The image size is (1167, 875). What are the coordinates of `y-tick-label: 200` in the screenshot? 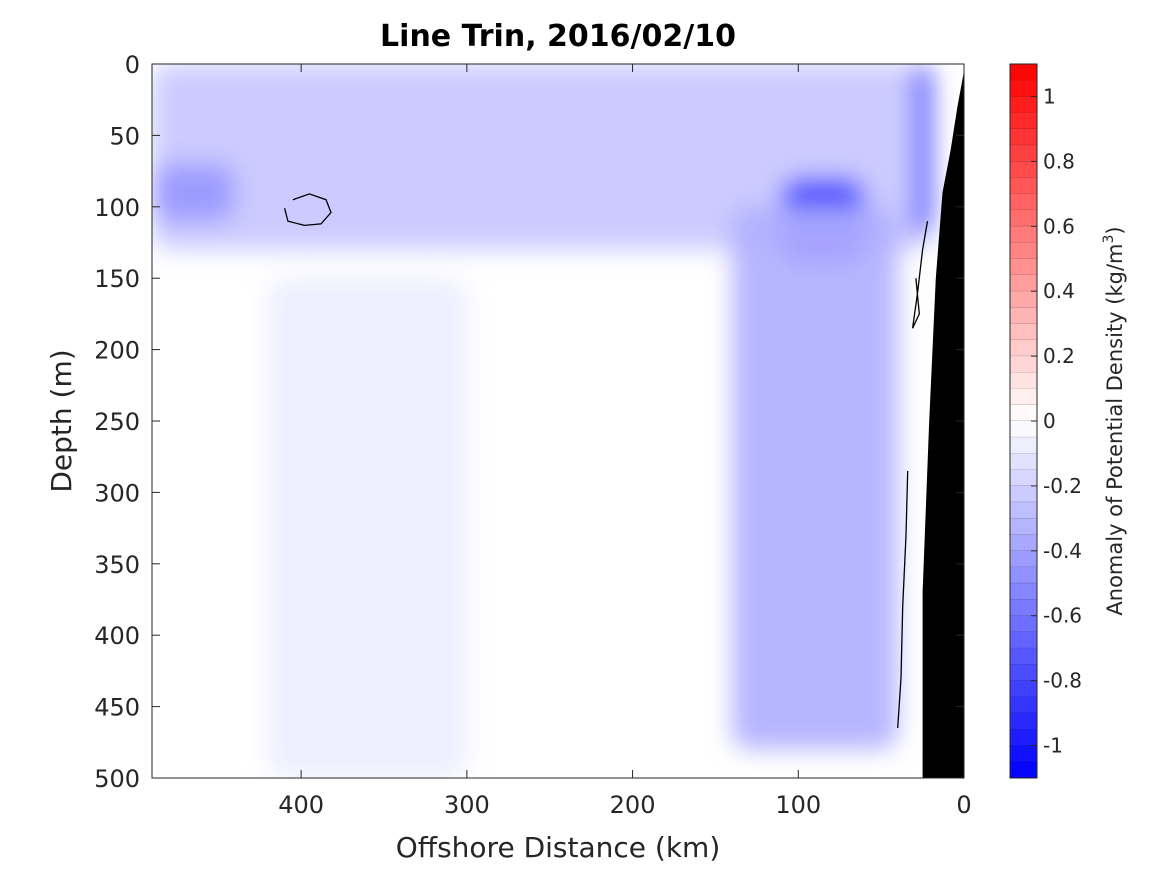 It's located at (117, 351).